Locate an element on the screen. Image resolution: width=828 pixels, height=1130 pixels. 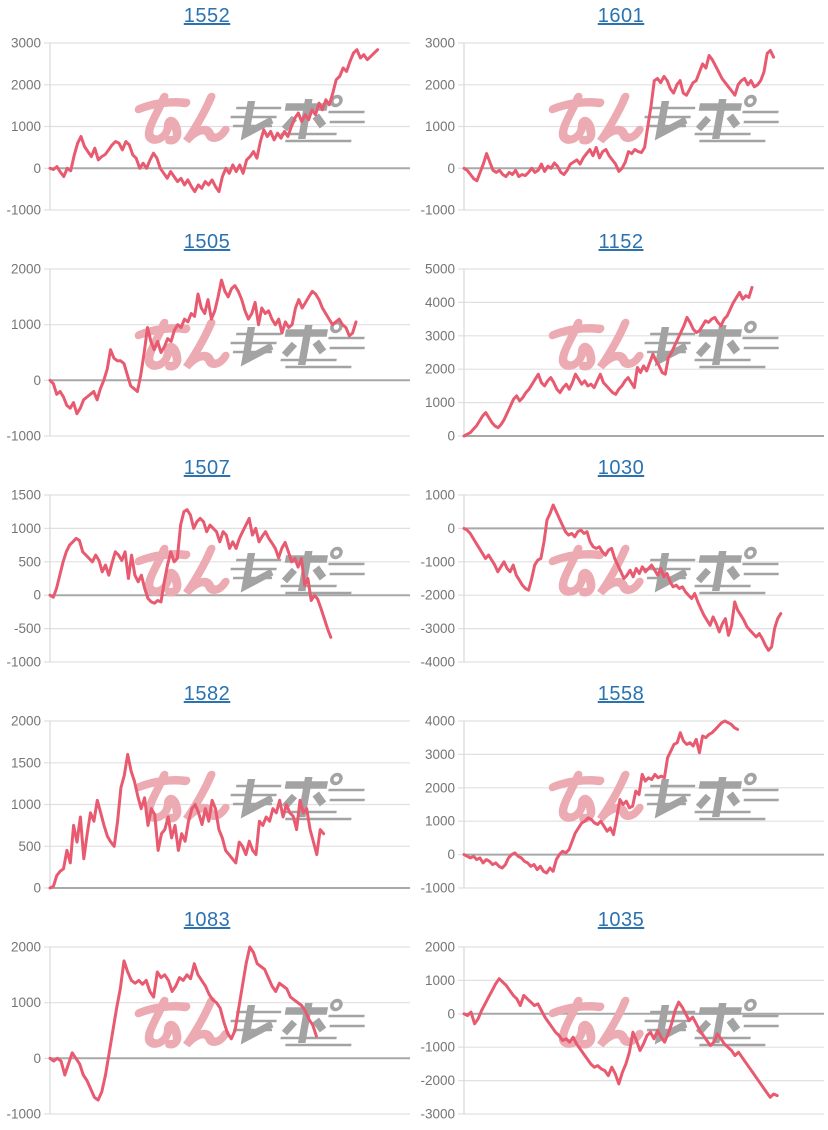
chart-title-row: 1035 is located at coordinates (621, 920).